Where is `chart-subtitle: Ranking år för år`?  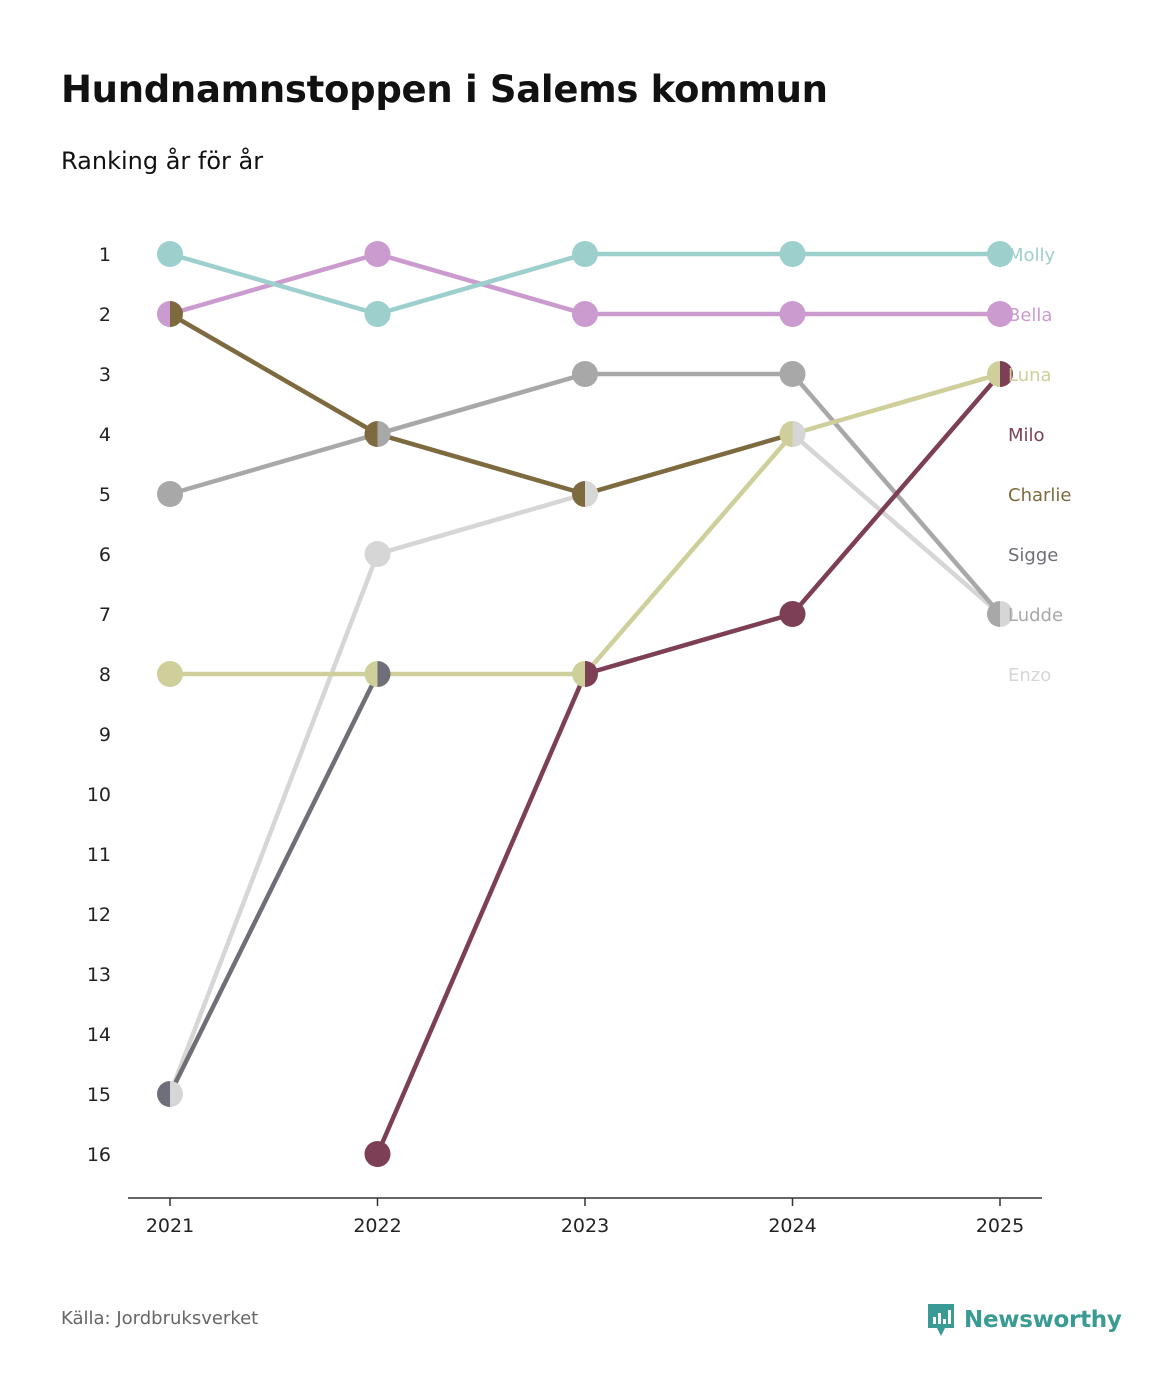
chart-subtitle: Ranking år för år is located at coordinates (162, 161).